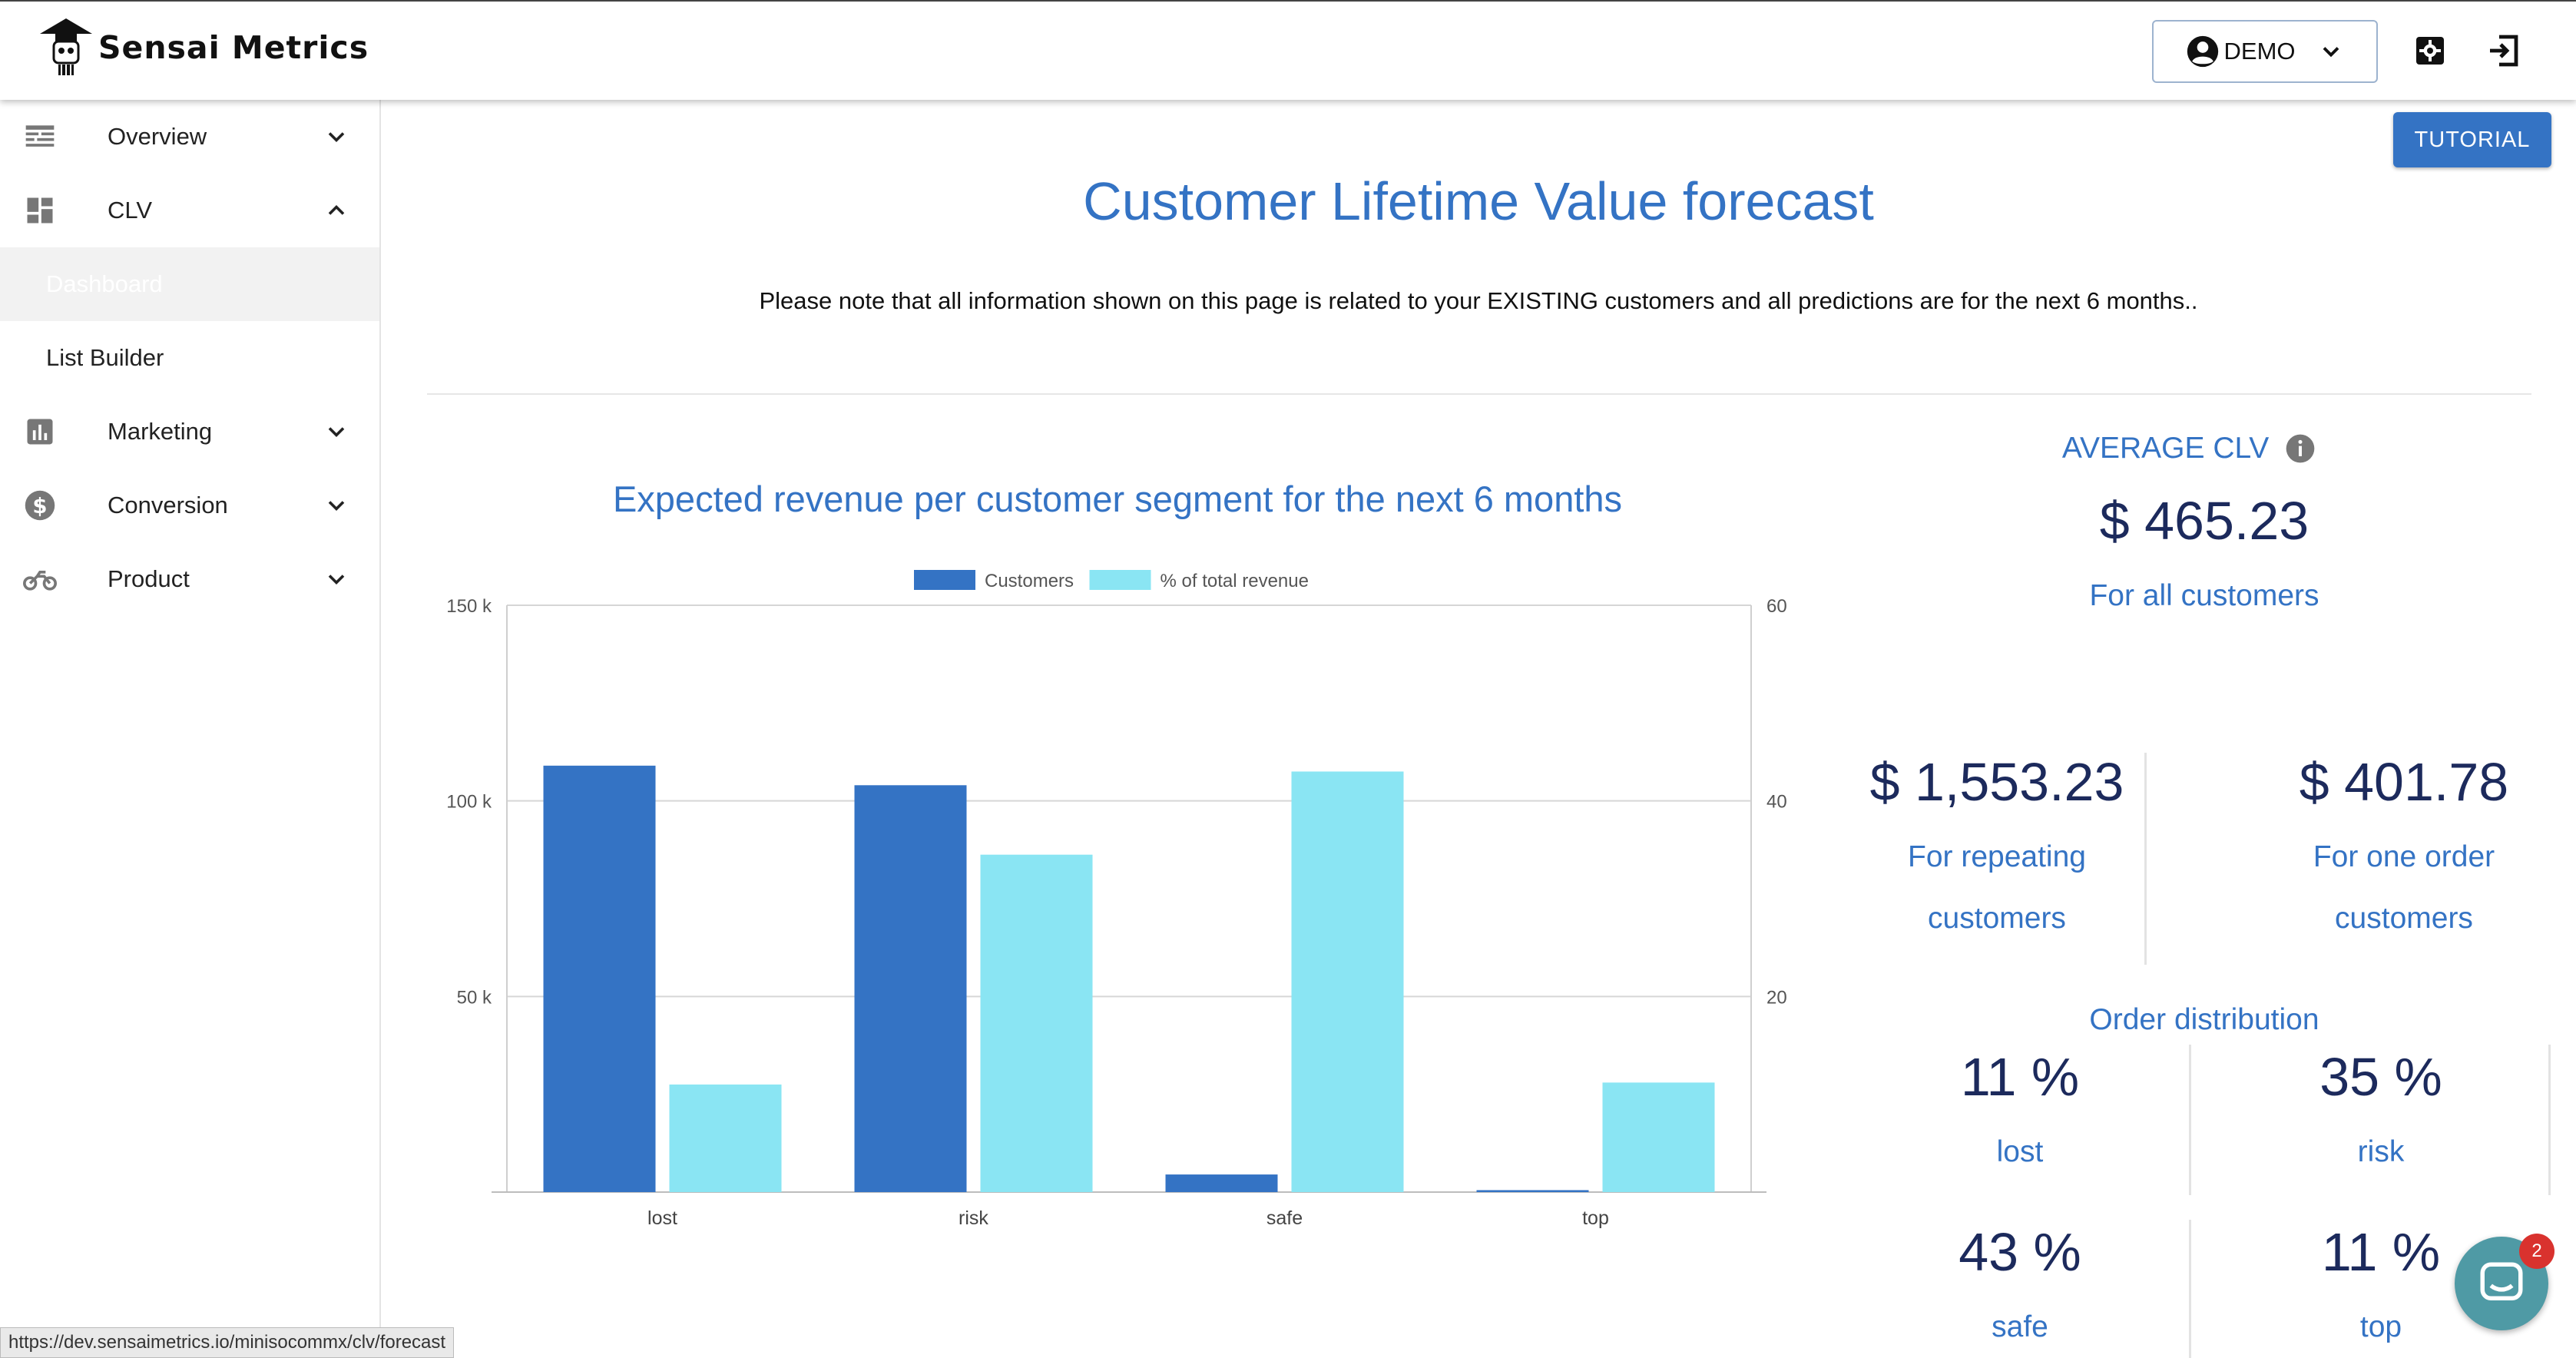 Image resolution: width=2576 pixels, height=1358 pixels. Describe the element at coordinates (2536, 1252) in the screenshot. I see `chat-notification-badge: 2` at that location.